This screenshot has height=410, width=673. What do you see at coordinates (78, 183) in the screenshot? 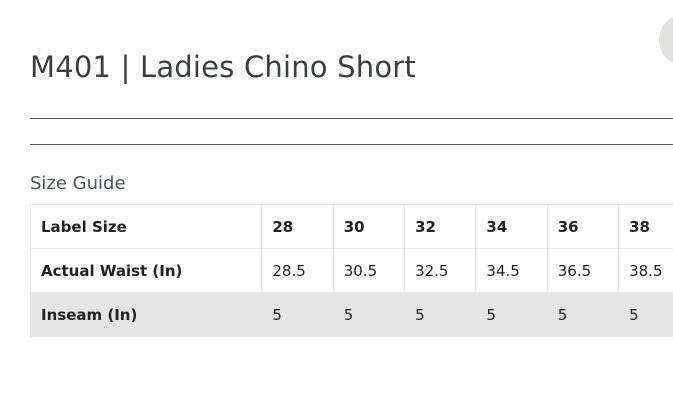
I see `size-guide-heading: Size Guide` at bounding box center [78, 183].